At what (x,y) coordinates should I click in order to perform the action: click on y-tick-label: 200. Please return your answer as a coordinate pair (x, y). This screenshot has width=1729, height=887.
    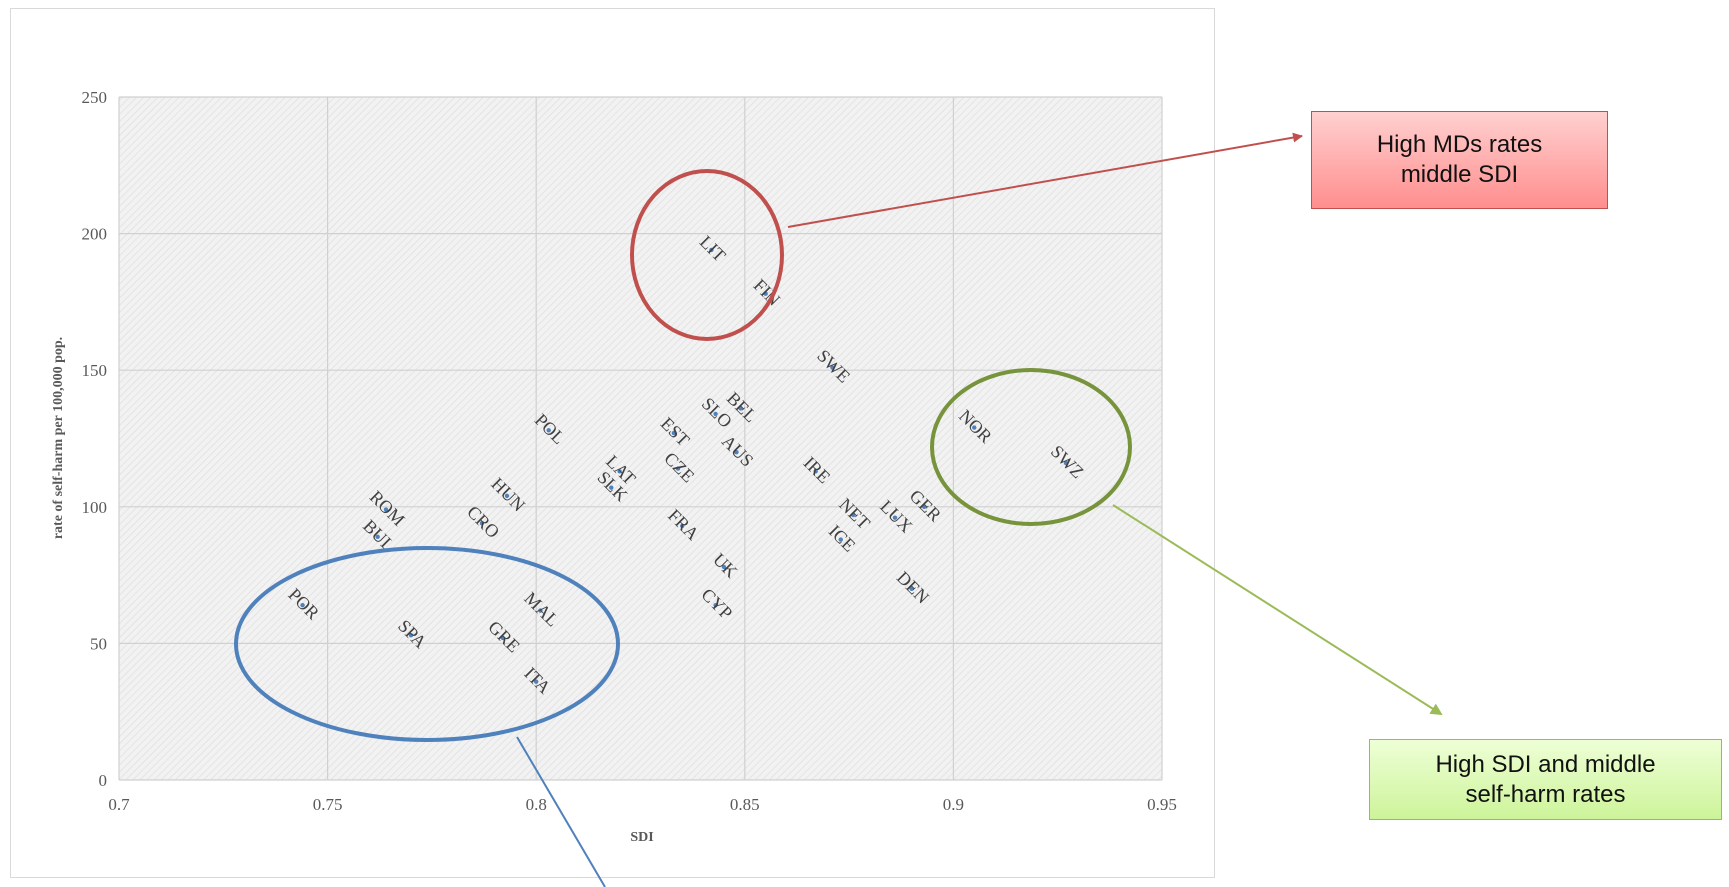
    Looking at the image, I should click on (95, 234).